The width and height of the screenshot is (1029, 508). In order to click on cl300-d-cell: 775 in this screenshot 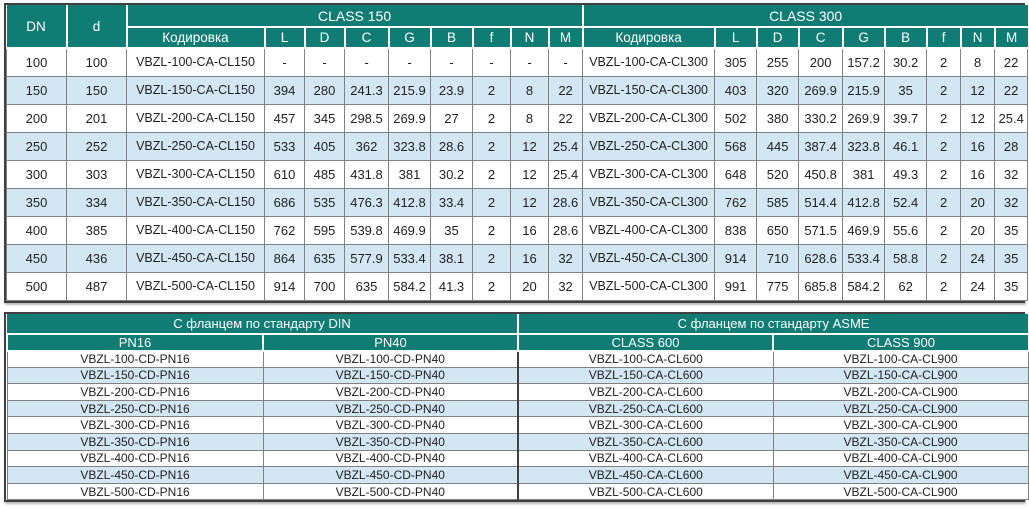, I will do `click(778, 286)`.